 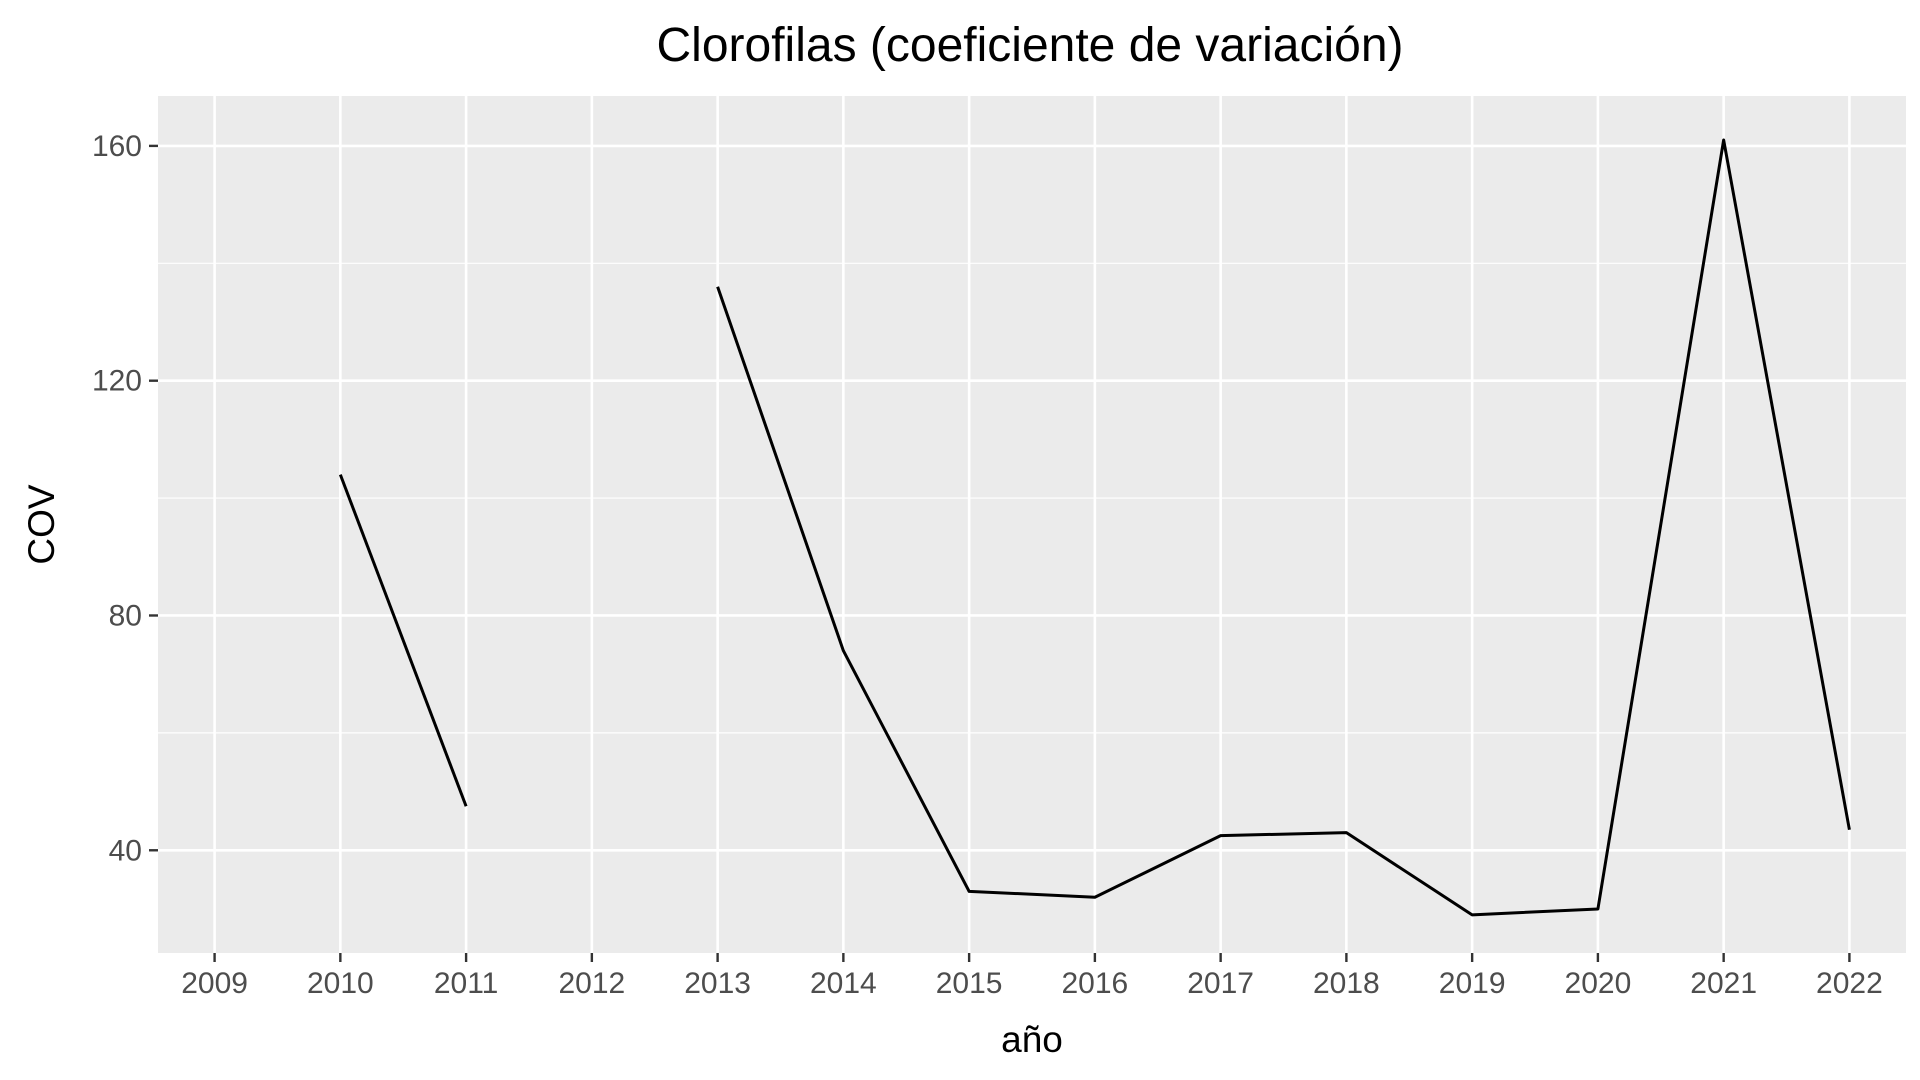 What do you see at coordinates (125, 850) in the screenshot?
I see `y-tick-label: 40` at bounding box center [125, 850].